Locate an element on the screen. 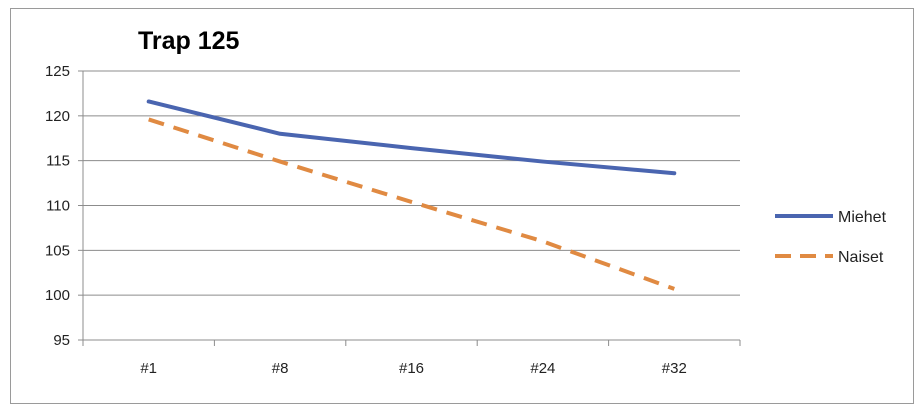 Image resolution: width=922 pixels, height=408 pixels. y-tick-label: 95 is located at coordinates (61, 340).